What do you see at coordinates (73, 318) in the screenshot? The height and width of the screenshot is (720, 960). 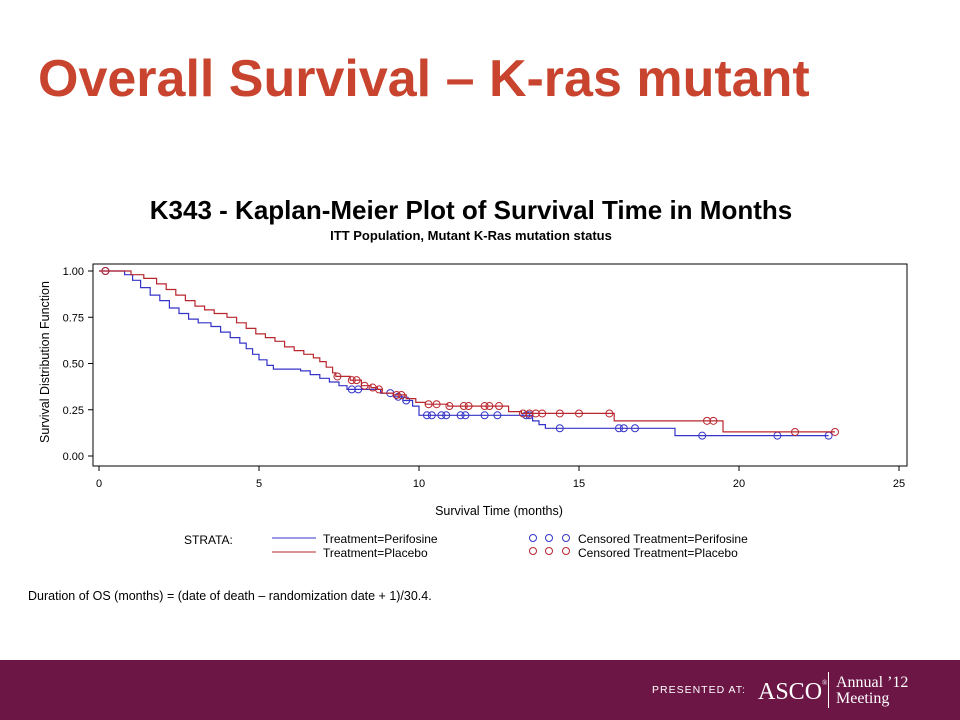 I see `y-tick-label: 0.75` at bounding box center [73, 318].